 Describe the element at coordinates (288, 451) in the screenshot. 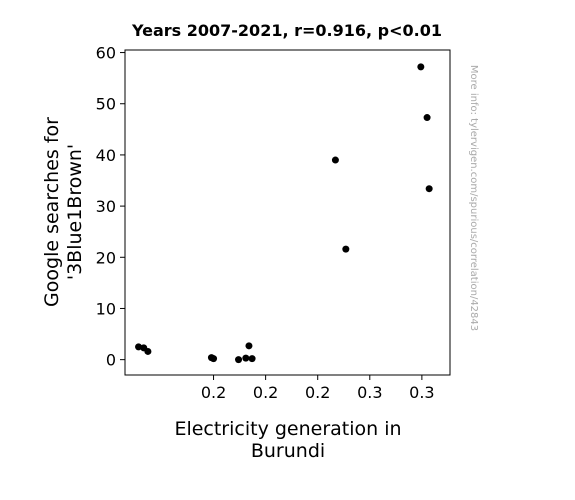

I see `x-axis-label-line-2: Burundi` at that location.